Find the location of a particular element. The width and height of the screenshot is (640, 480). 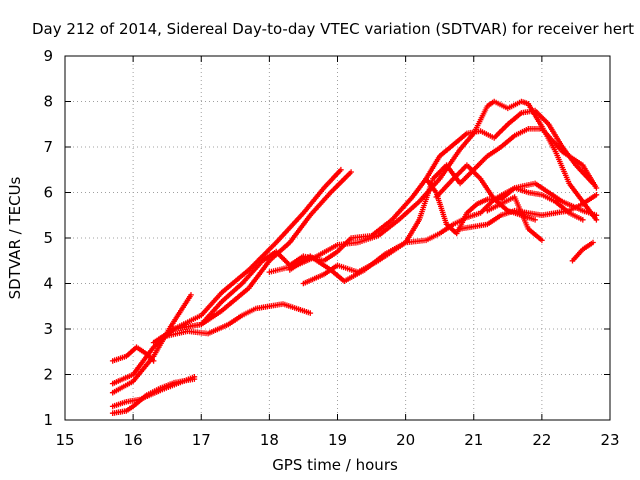

y-tick-label: 5 is located at coordinates (48, 238).